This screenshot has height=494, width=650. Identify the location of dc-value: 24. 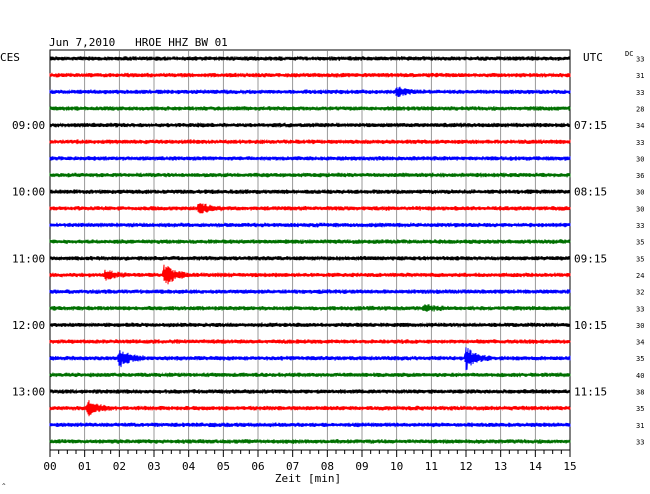
(640, 276).